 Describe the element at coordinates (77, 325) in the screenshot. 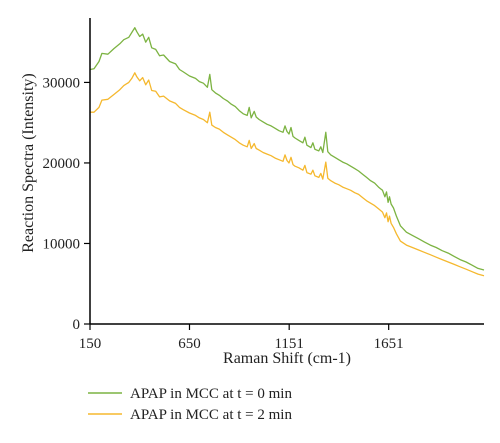

I see `y-tick-label: 0` at that location.